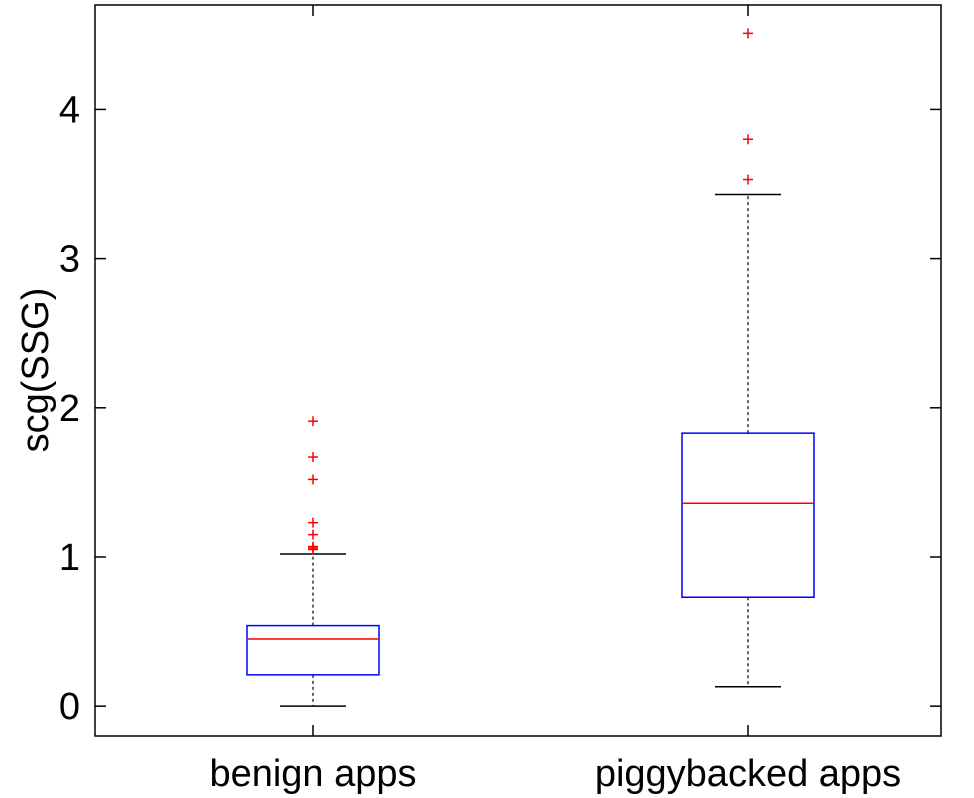 Image resolution: width=974 pixels, height=798 pixels. I want to click on x-tick-label: benign apps, so click(312, 774).